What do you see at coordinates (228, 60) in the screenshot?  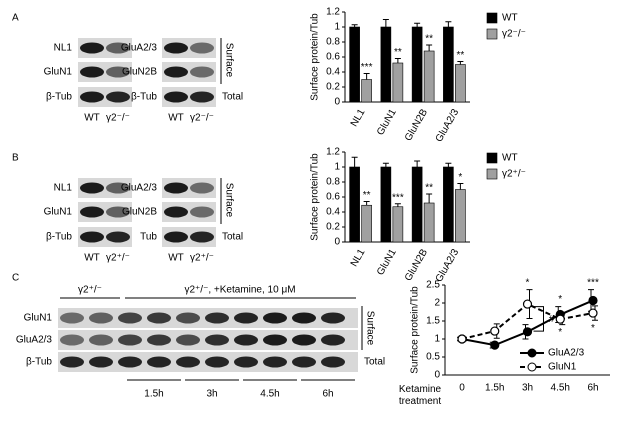 I see `surface-label: Surface` at bounding box center [228, 60].